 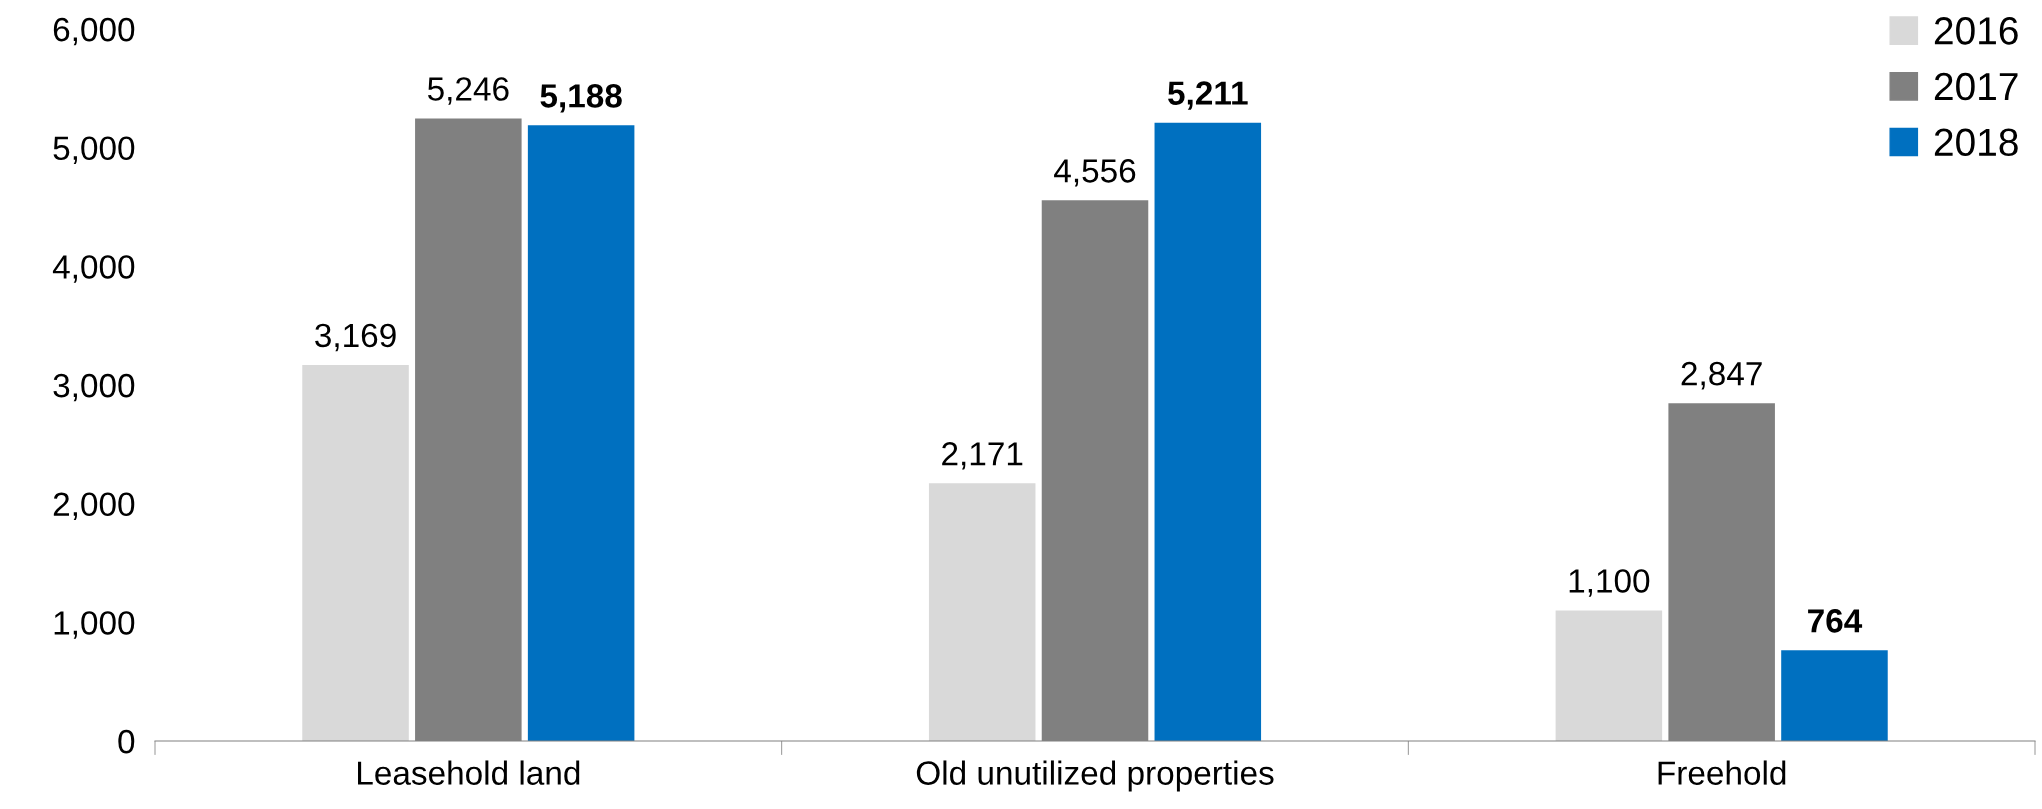 What do you see at coordinates (1609, 583) in the screenshot?
I see `data-label: 1,100` at bounding box center [1609, 583].